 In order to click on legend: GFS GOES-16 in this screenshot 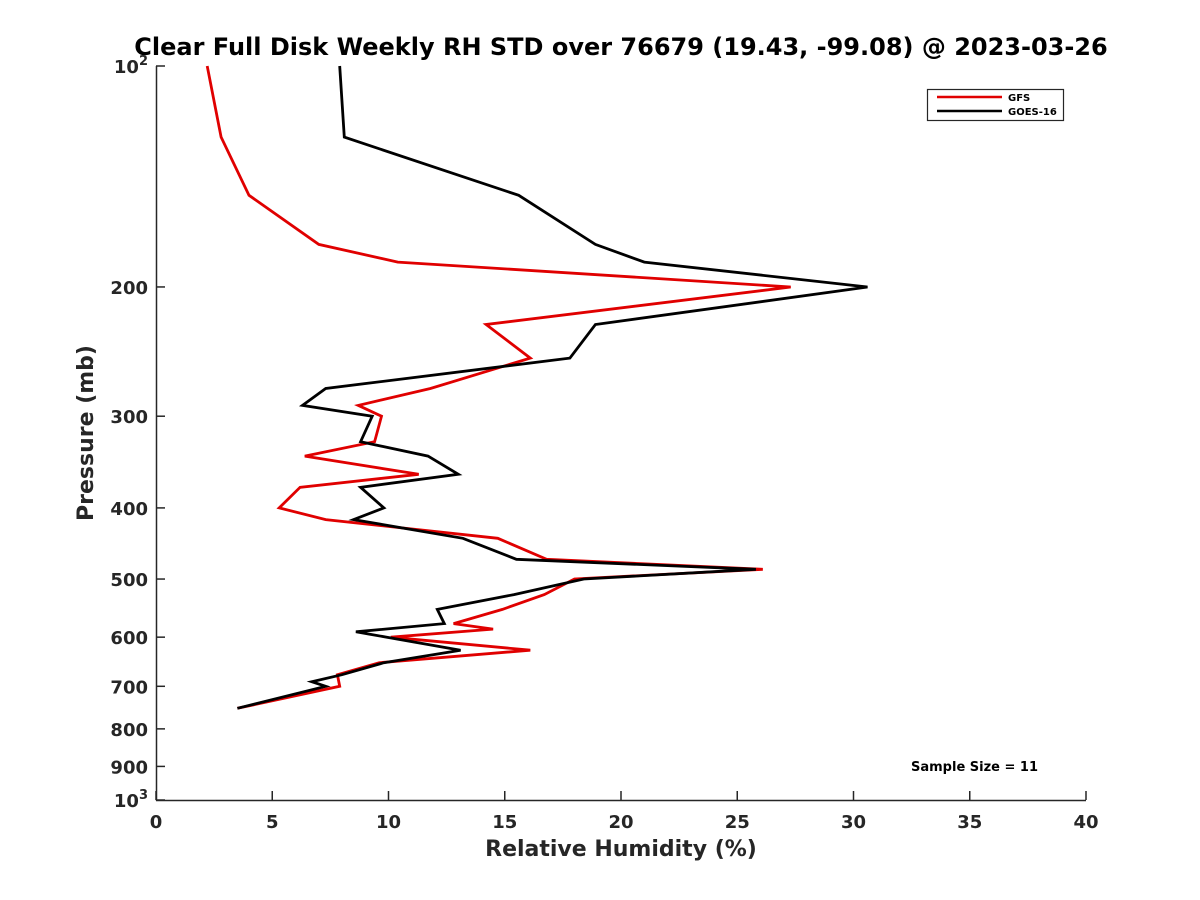, I will do `click(995, 105)`.